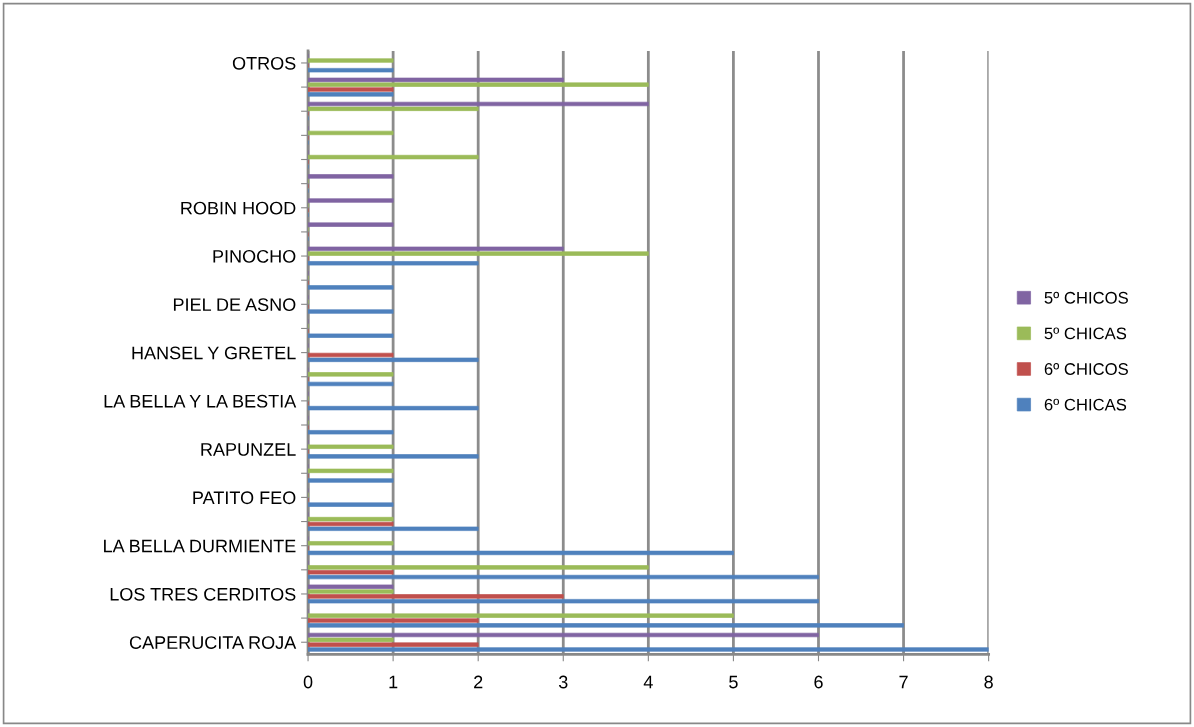 This screenshot has width=1194, height=727. What do you see at coordinates (308, 682) in the screenshot?
I see `x-tick-label: 0` at bounding box center [308, 682].